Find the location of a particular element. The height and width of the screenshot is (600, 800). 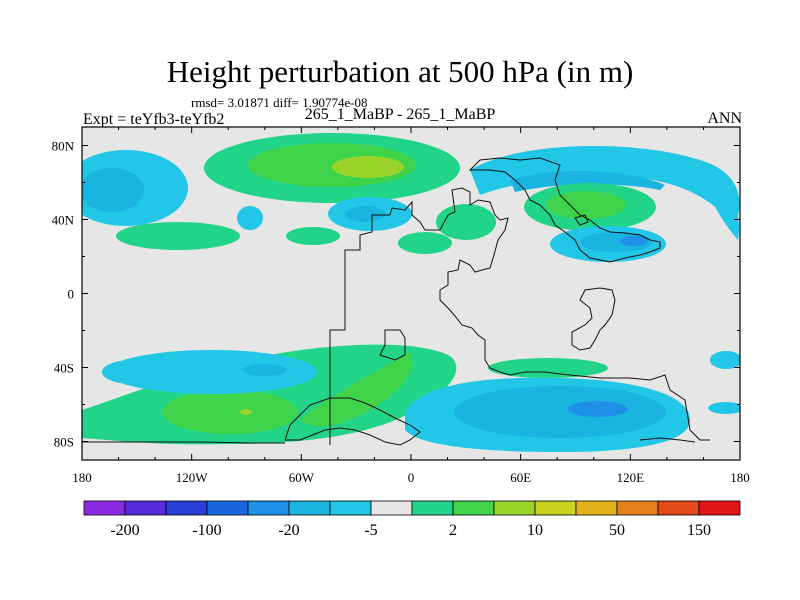

colorbar-label: 50 is located at coordinates (617, 530).